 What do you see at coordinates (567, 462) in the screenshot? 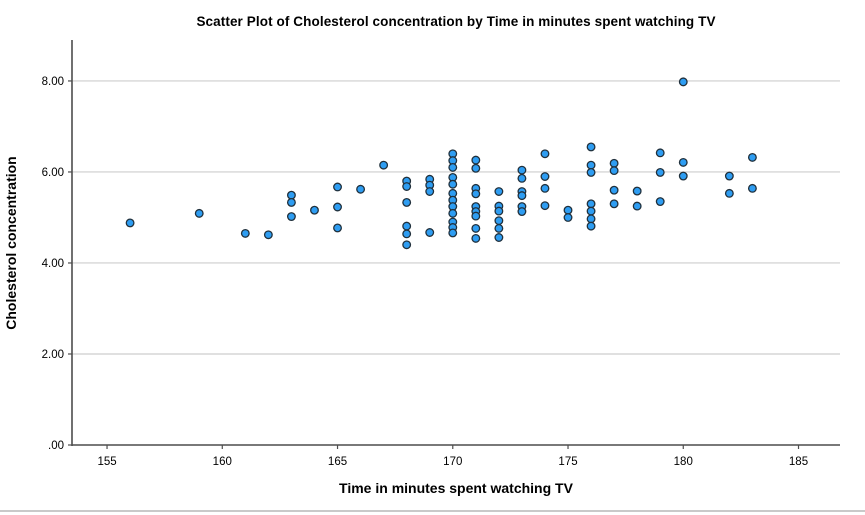
I see `x-tick-label-175: 175` at bounding box center [567, 462].